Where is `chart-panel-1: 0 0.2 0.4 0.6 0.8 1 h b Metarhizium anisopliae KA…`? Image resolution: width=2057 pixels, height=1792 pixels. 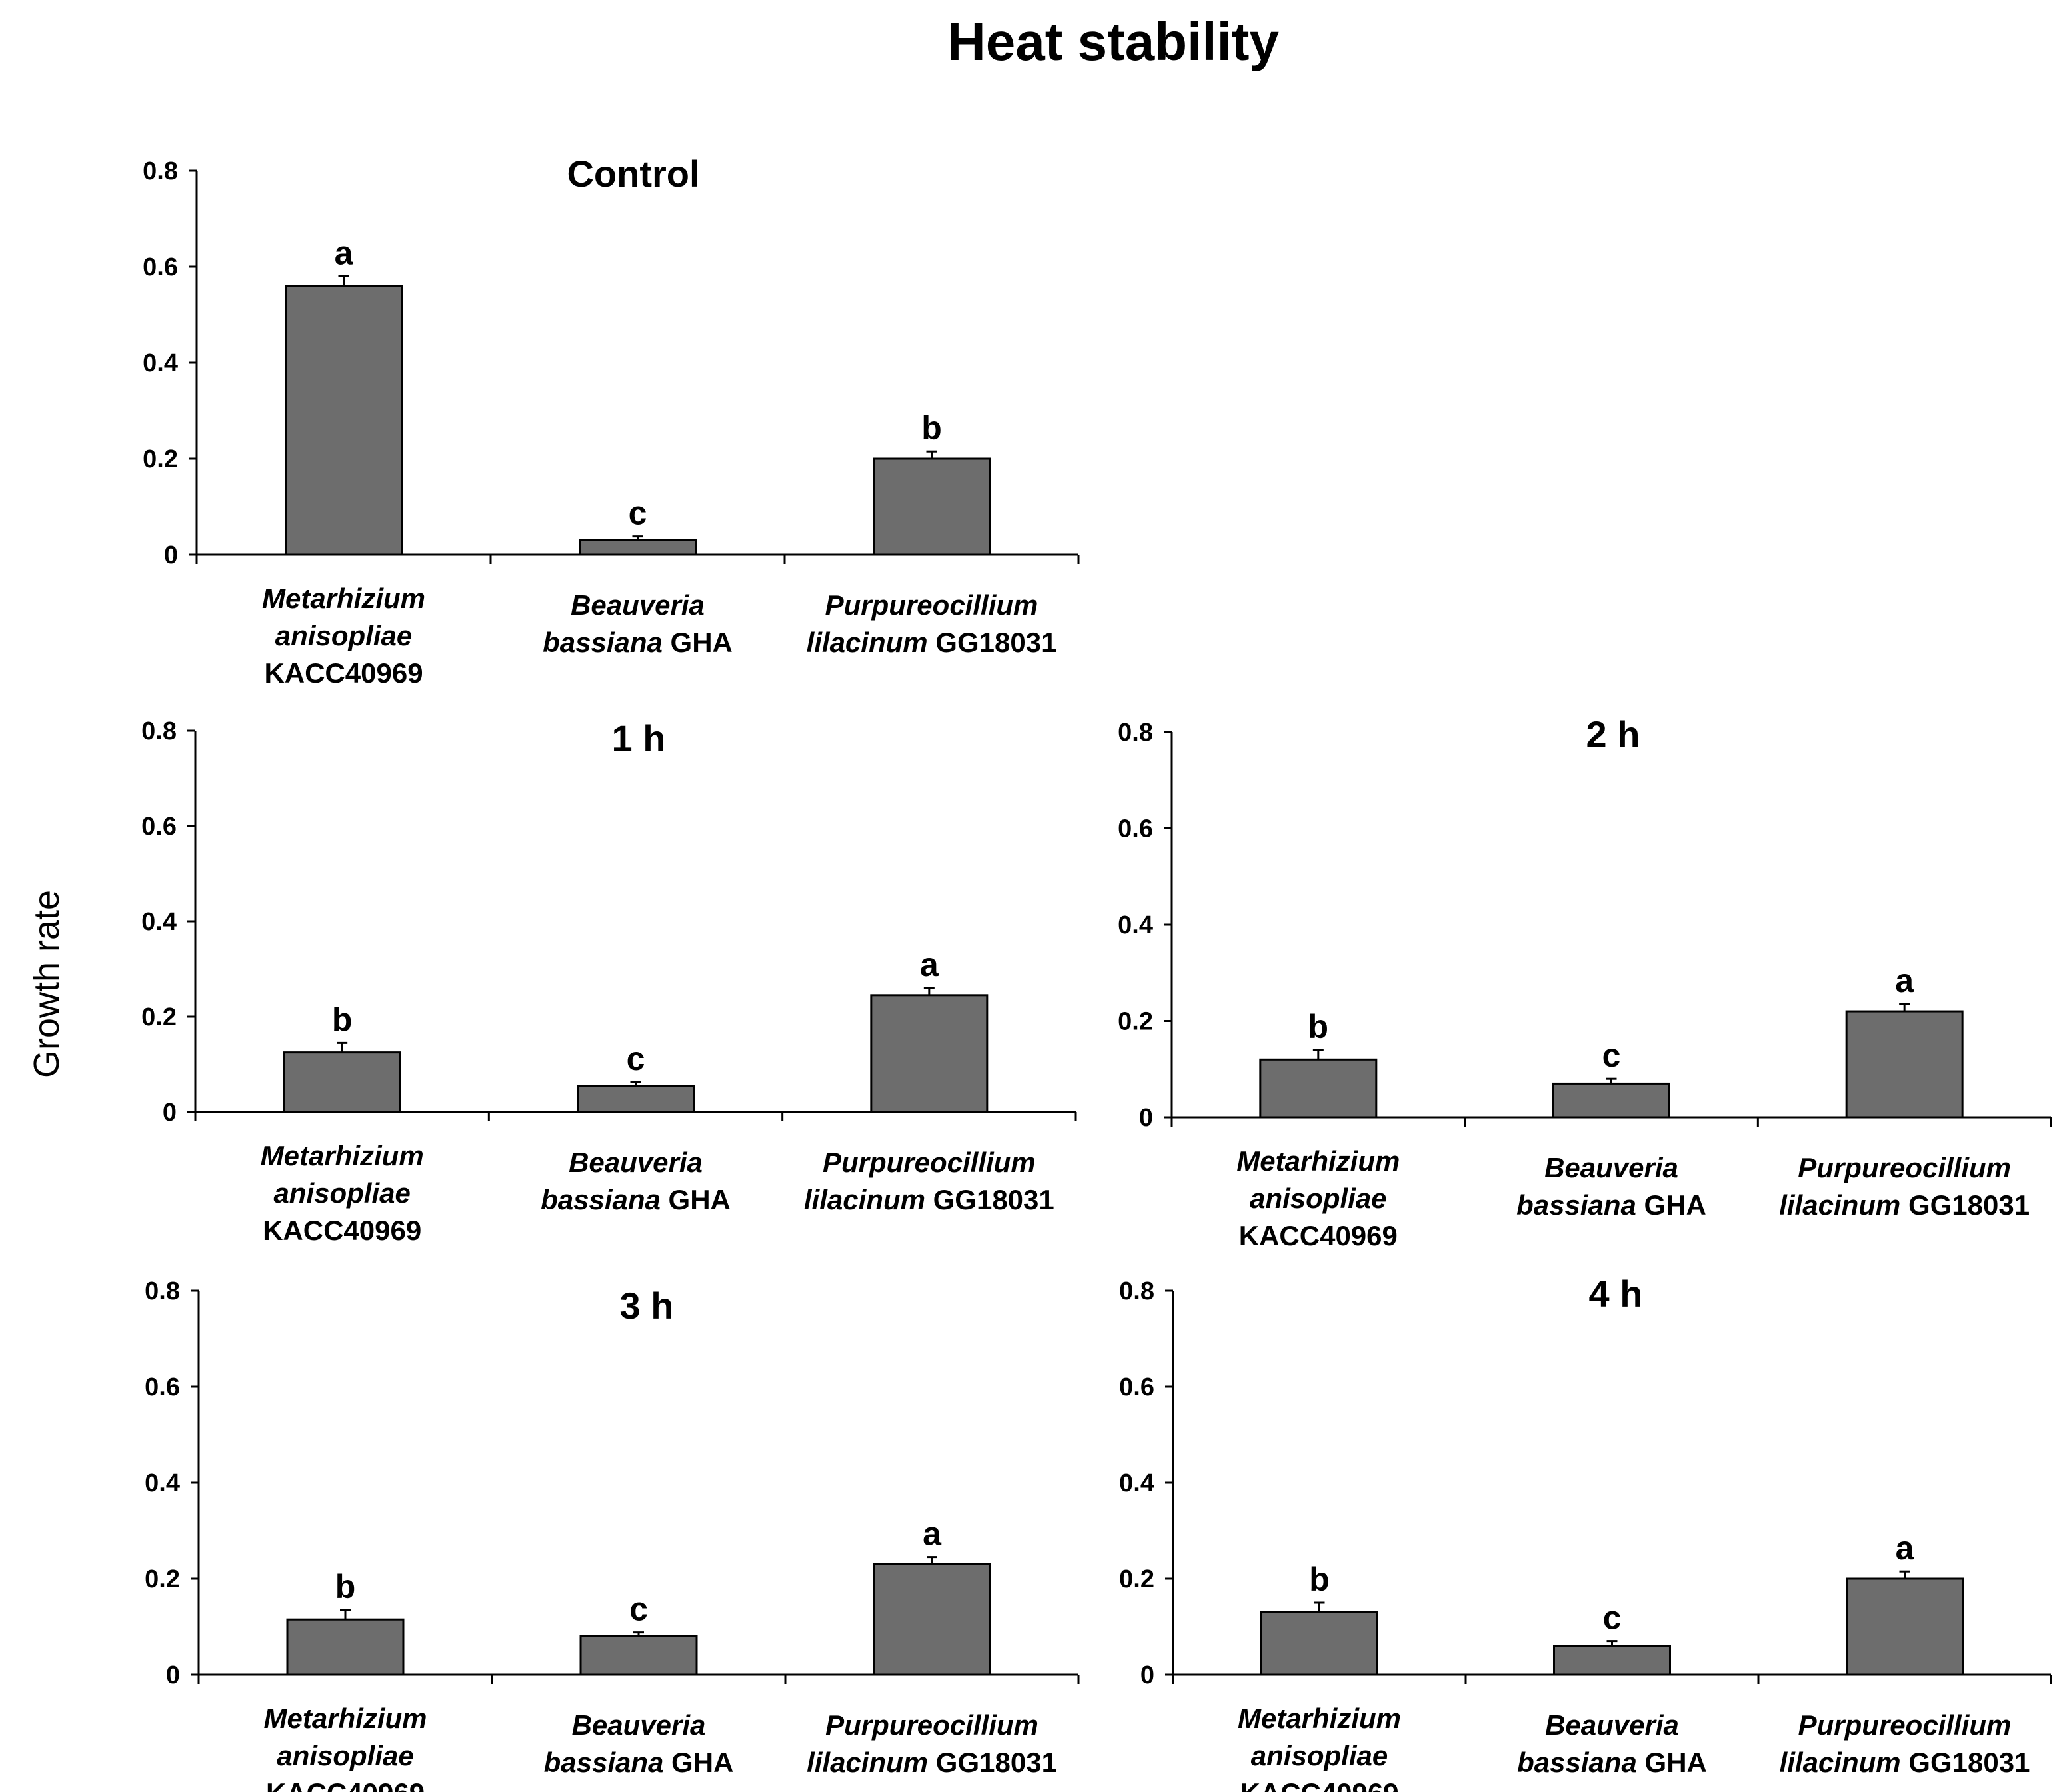
chart-panel-1: 0 0.2 0.4 0.6 0.8 1 h b Metarhizium anisopliae KA… is located at coordinates (609, 981).